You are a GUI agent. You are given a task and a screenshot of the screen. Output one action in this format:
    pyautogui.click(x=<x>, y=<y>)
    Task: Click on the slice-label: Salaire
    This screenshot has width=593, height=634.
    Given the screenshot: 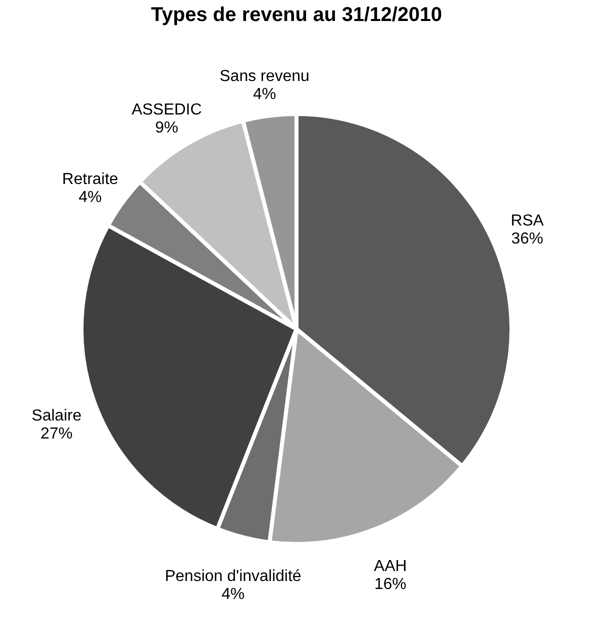 What is the action you would take?
    pyautogui.click(x=57, y=415)
    